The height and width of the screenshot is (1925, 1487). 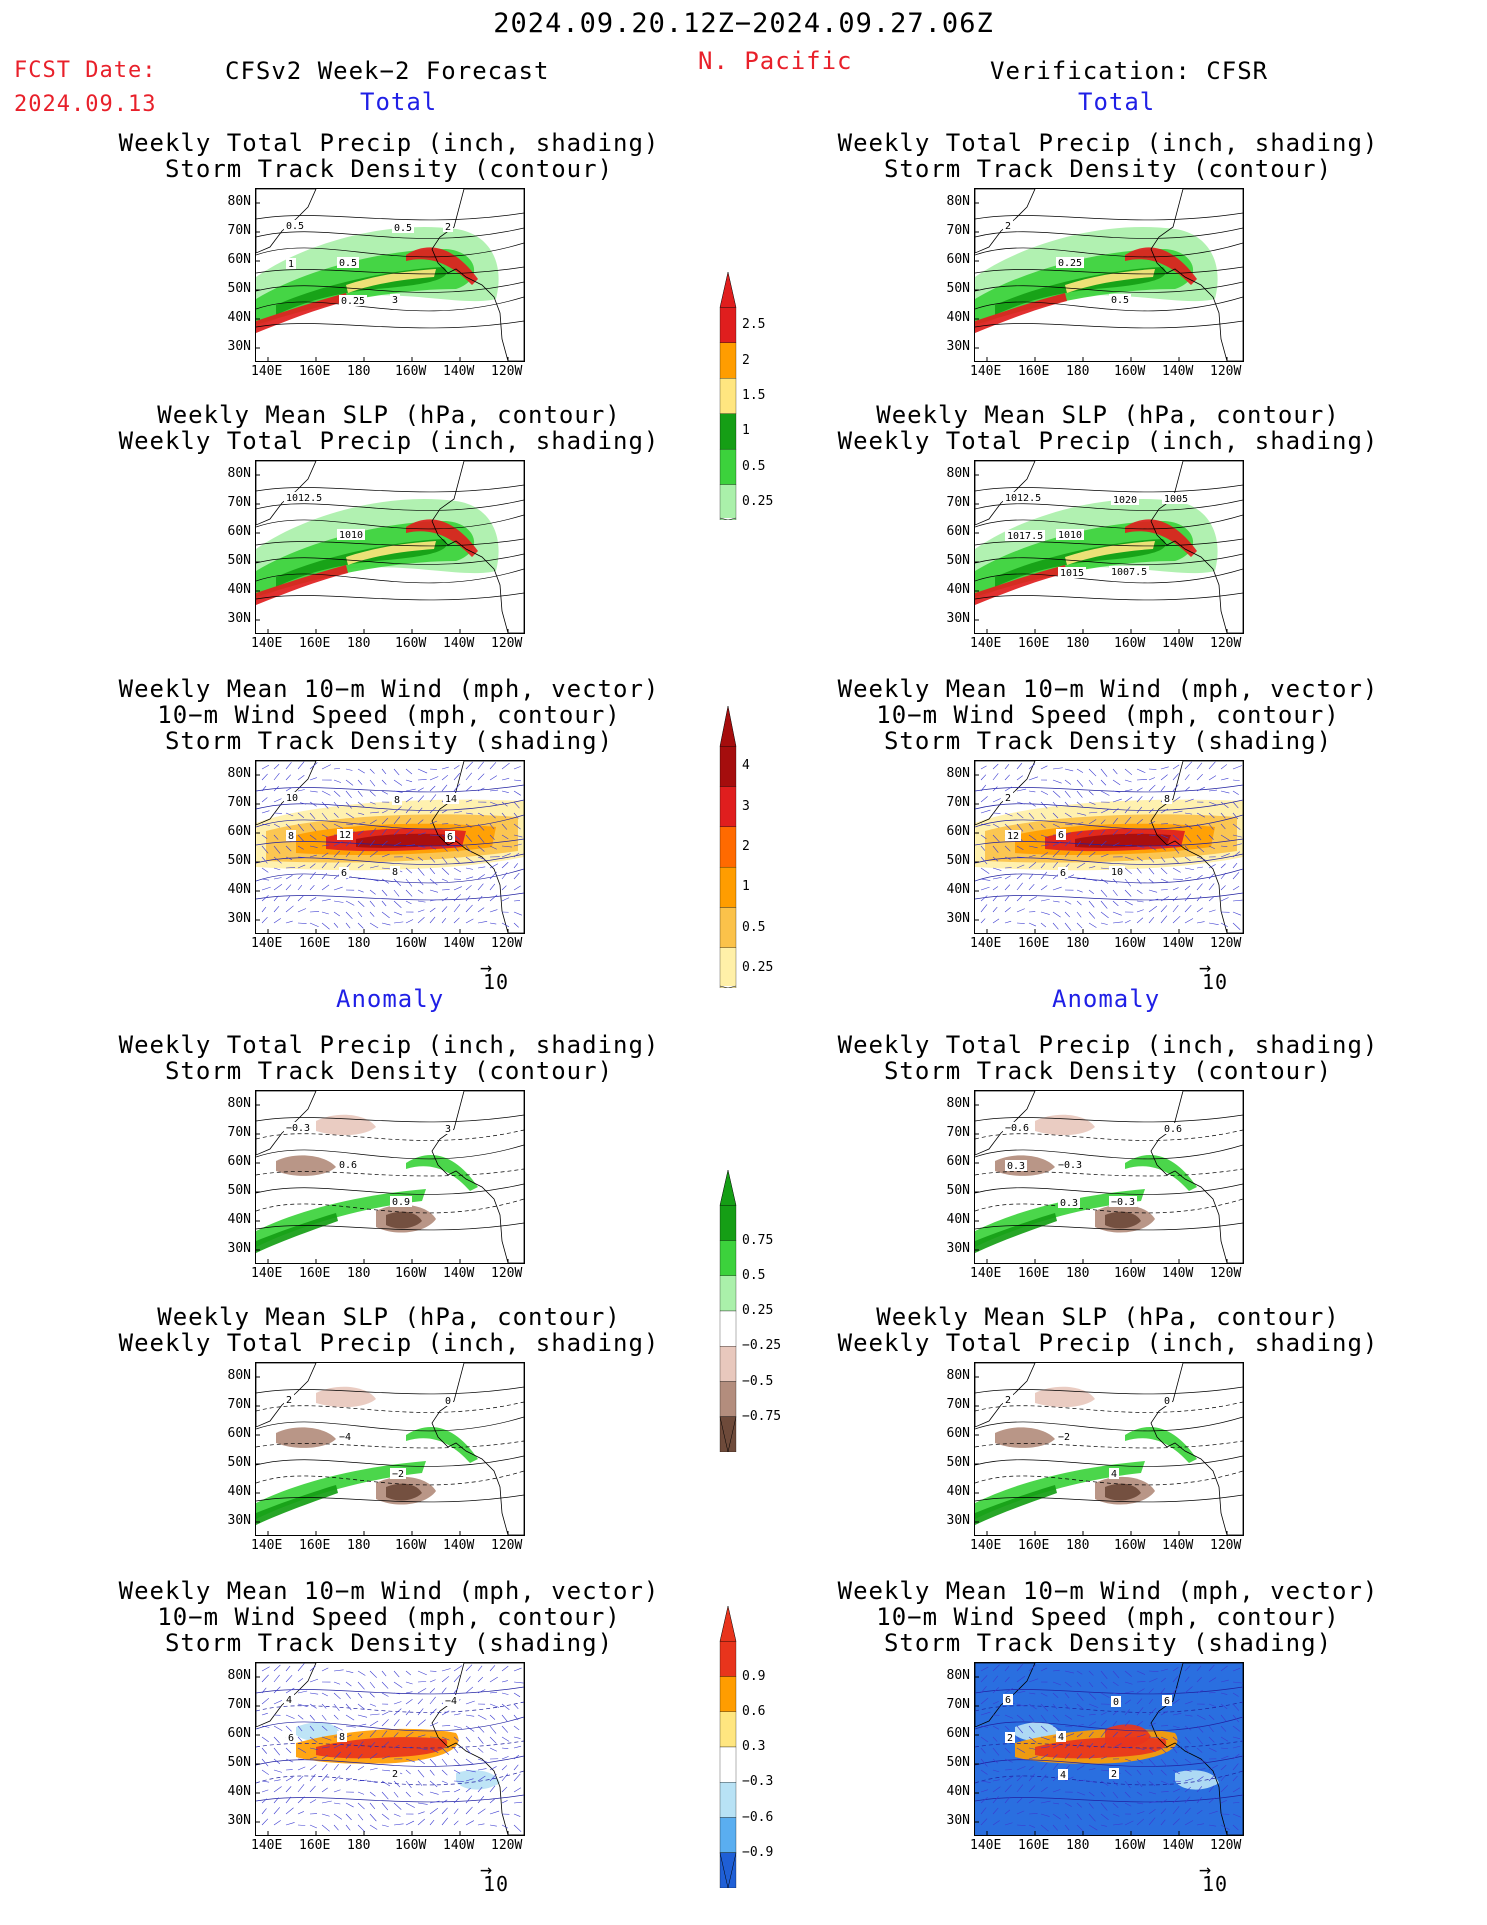 What do you see at coordinates (459, 1845) in the screenshot?
I see `lon-tick-label: 140W` at bounding box center [459, 1845].